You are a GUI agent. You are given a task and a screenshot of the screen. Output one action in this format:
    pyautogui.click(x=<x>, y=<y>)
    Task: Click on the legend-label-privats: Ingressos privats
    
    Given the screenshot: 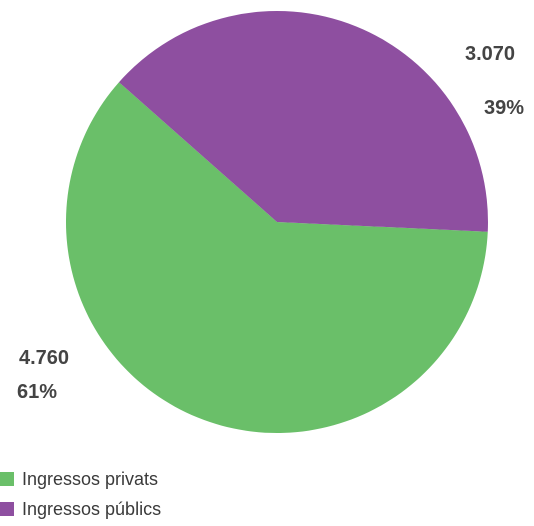 What is the action you would take?
    pyautogui.click(x=90, y=478)
    